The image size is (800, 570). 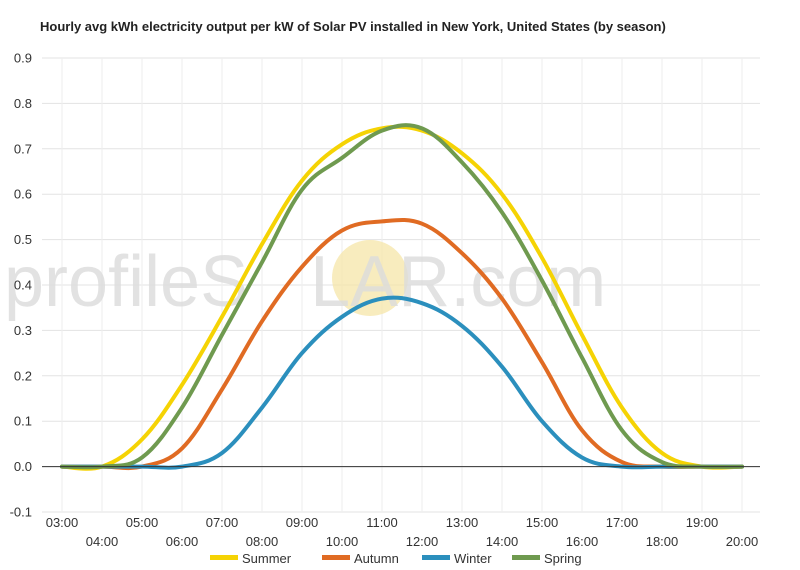 I want to click on y-tick-label: 0.4, so click(x=23, y=285).